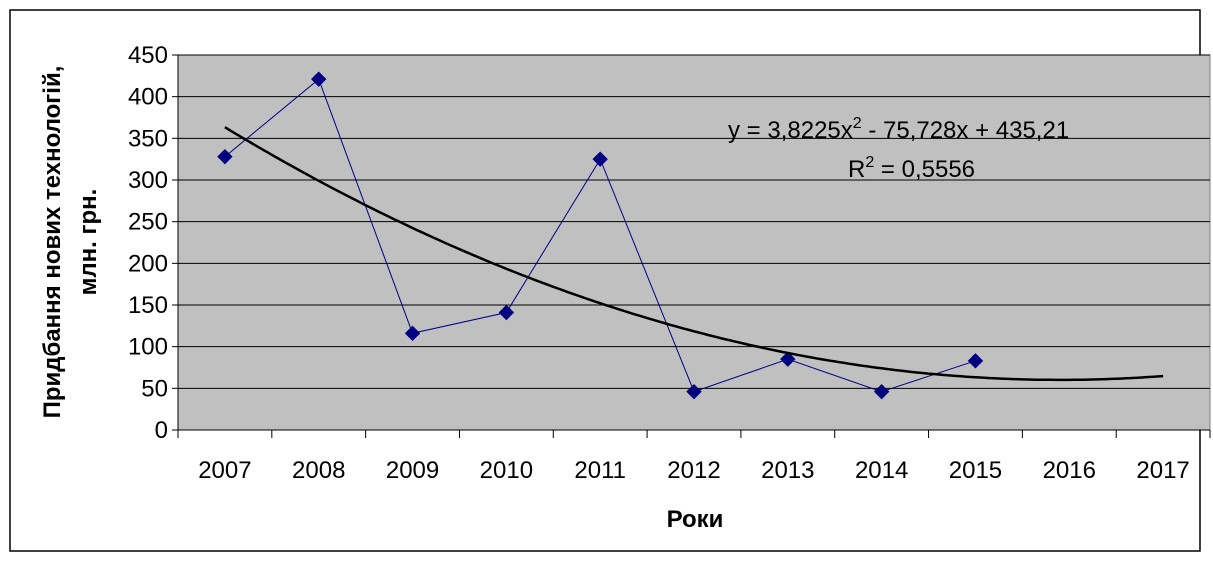  What do you see at coordinates (318, 470) in the screenshot?
I see `x-tick-label: 2008` at bounding box center [318, 470].